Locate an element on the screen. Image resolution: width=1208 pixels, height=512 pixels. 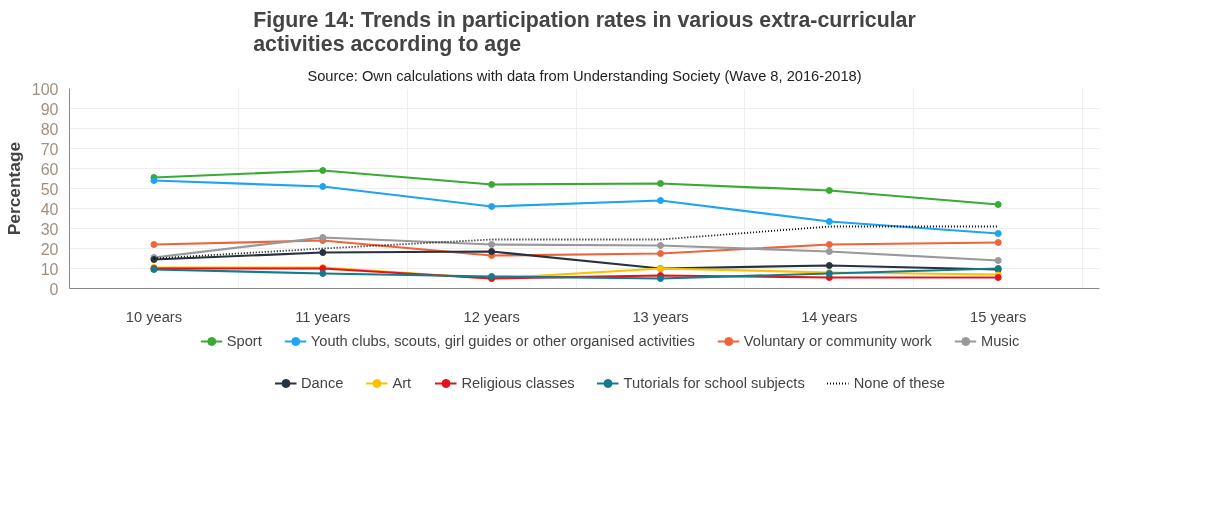
legend-label: Youth clubs, scouts, girl guides or other organised activities is located at coordinates (502, 341).